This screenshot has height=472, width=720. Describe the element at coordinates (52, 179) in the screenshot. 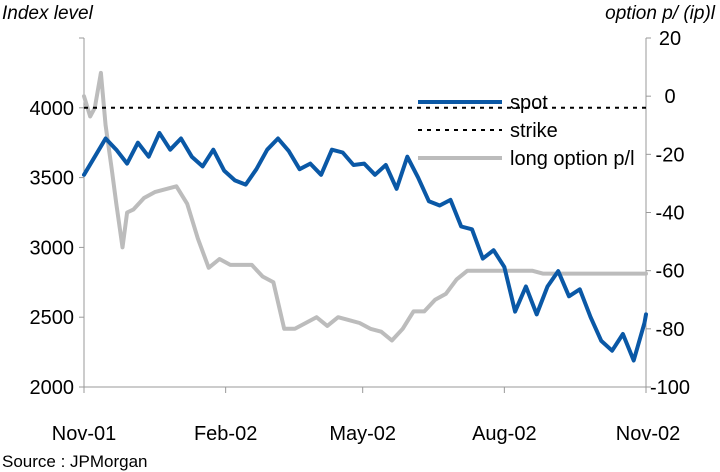

I see `y-left-tick-label: 3500` at that location.